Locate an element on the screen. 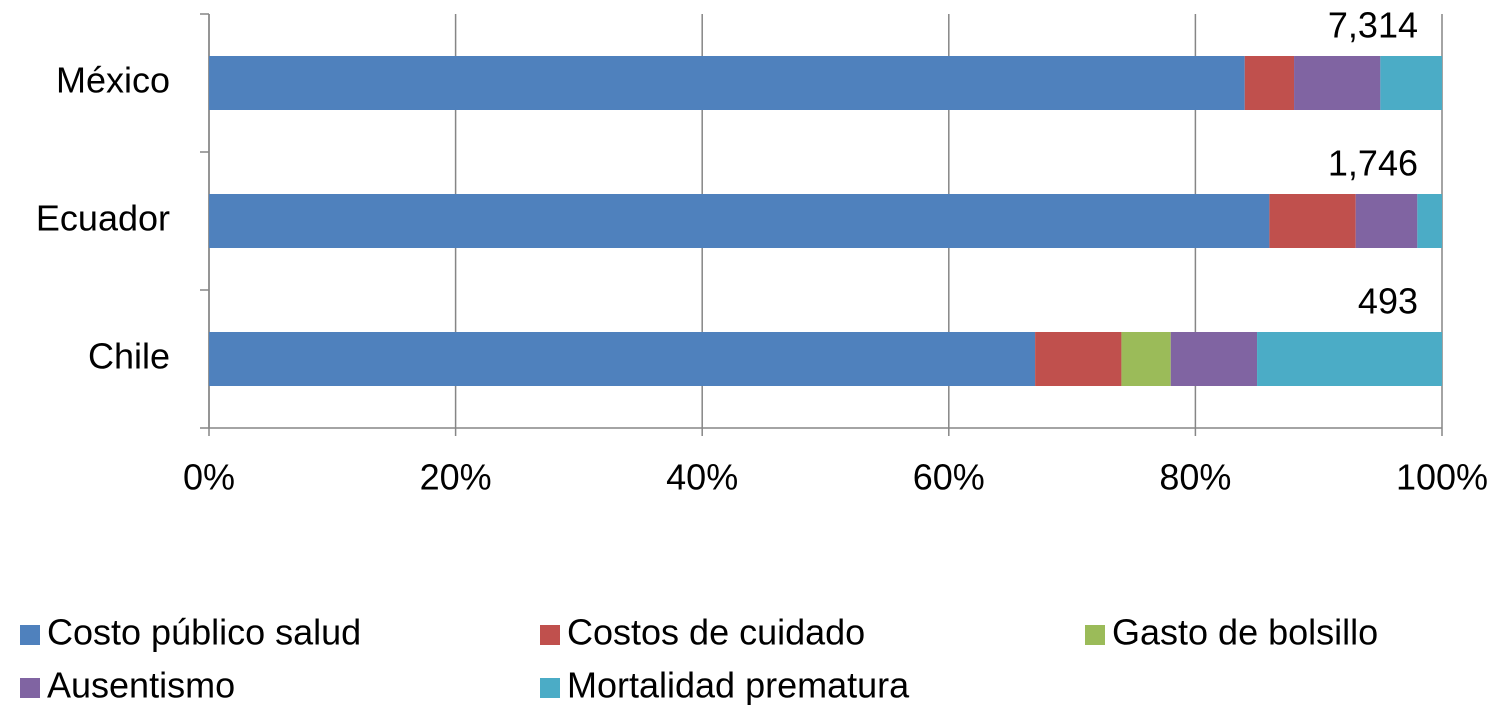 This screenshot has height=709, width=1510. y-tick-label: Chile is located at coordinates (129, 356).